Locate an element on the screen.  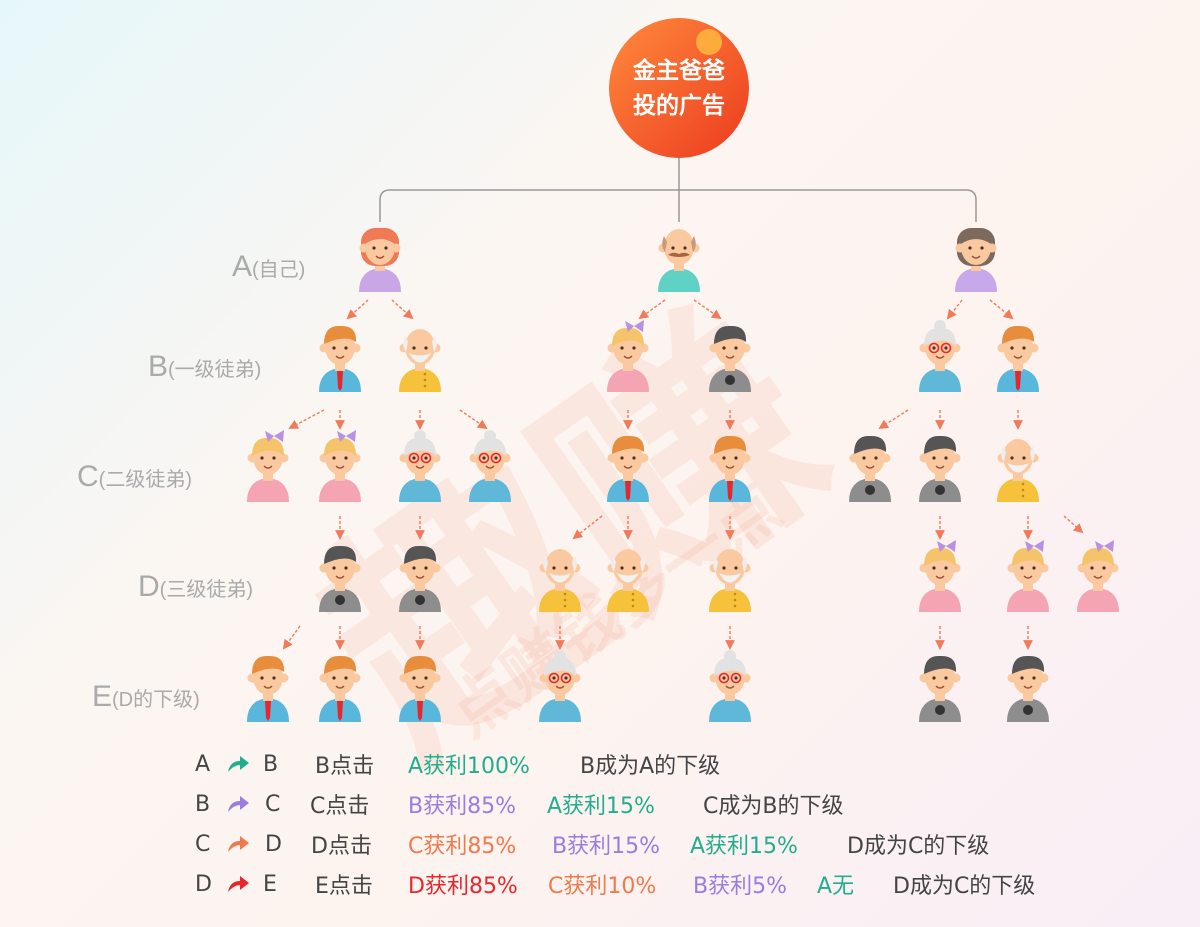
level-label-b: B(一级徒弟) is located at coordinates (205, 366).